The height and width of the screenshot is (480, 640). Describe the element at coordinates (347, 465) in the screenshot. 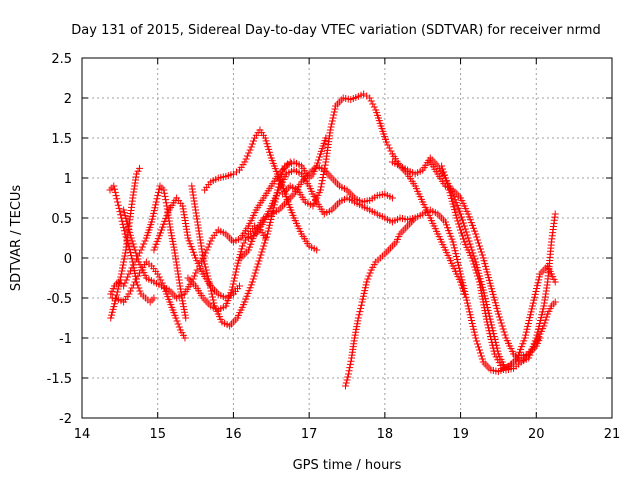

I see `x-axis-label: GPS time / hours` at that location.